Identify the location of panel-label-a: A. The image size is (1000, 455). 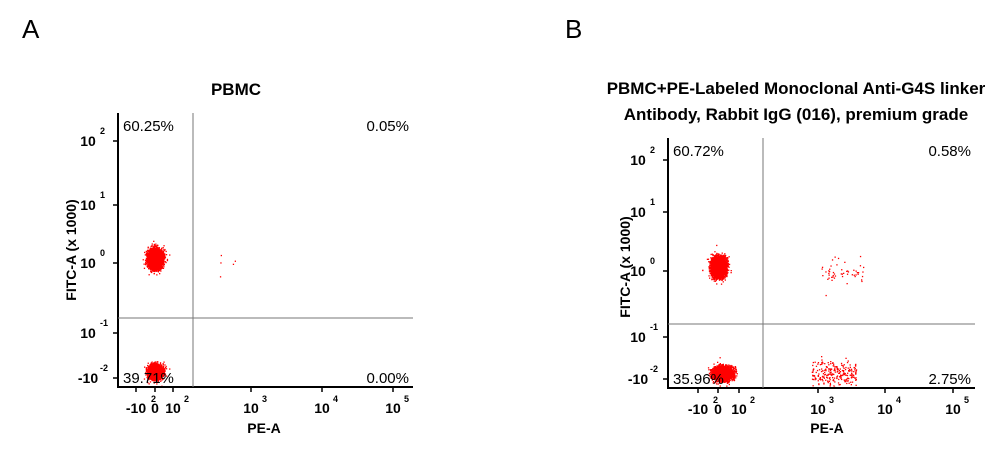
(31, 29).